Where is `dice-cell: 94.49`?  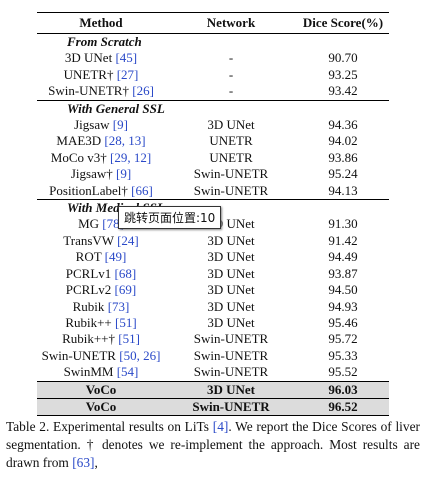 dice-cell: 94.49 is located at coordinates (343, 257).